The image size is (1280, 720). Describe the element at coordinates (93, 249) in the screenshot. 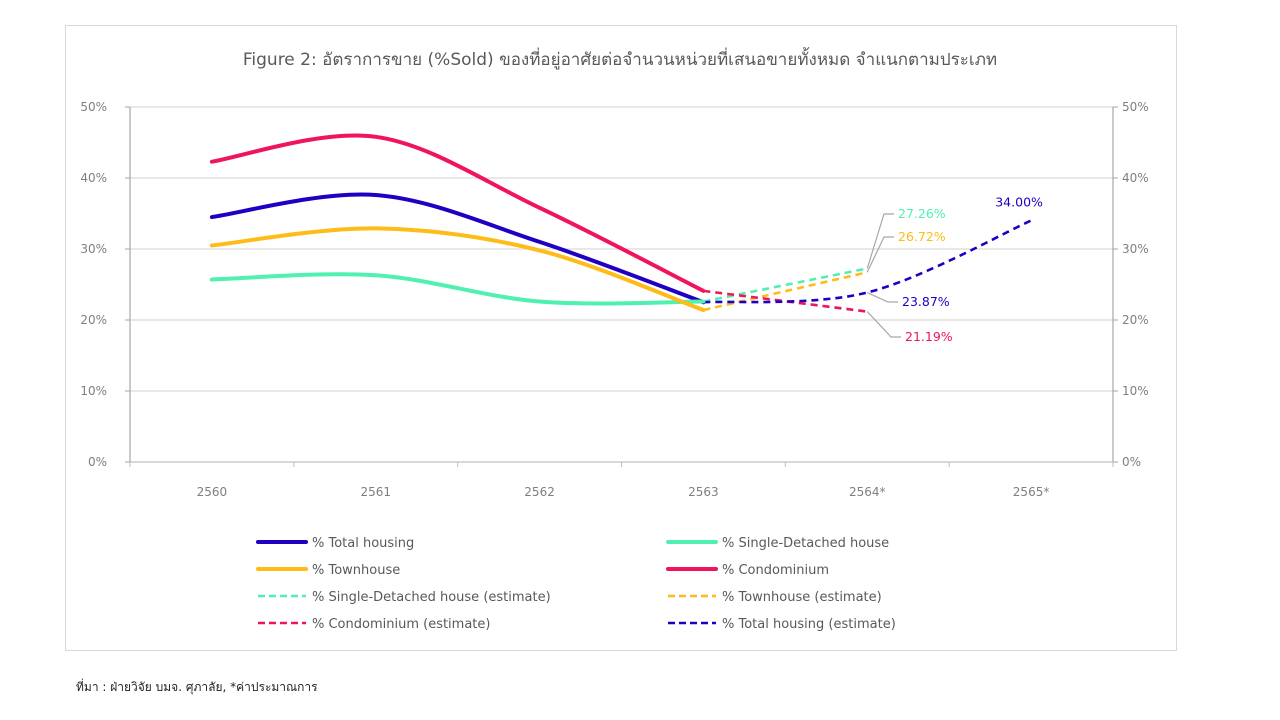

I see `y-tick-label: 30%` at that location.